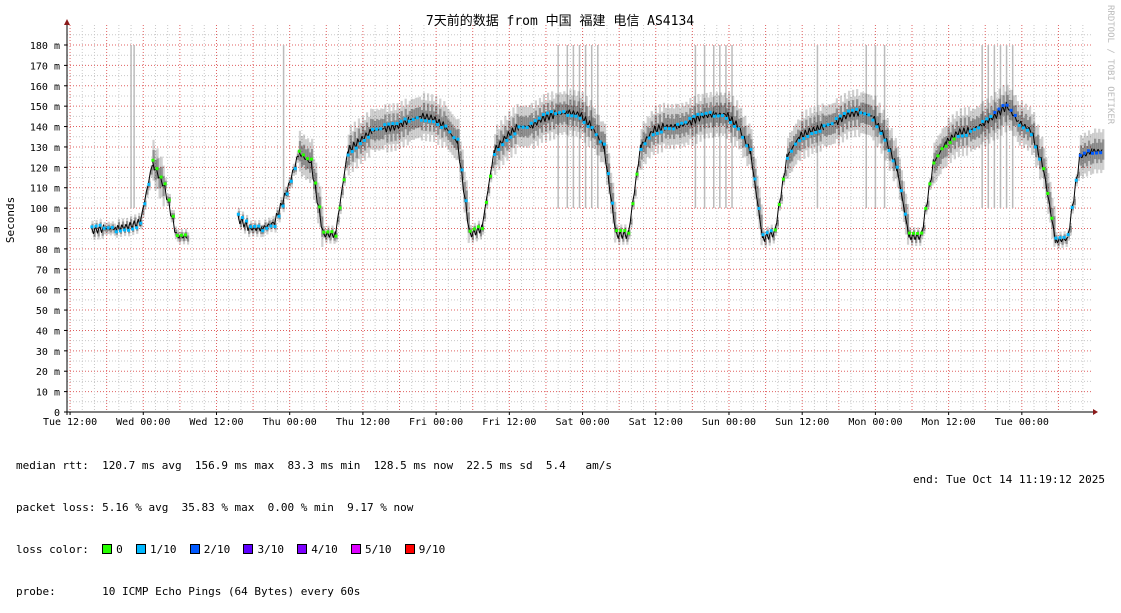 Image resolution: width=1121 pixels, height=613 pixels. I want to click on x-tick-label: Thu 00:00, so click(290, 422).